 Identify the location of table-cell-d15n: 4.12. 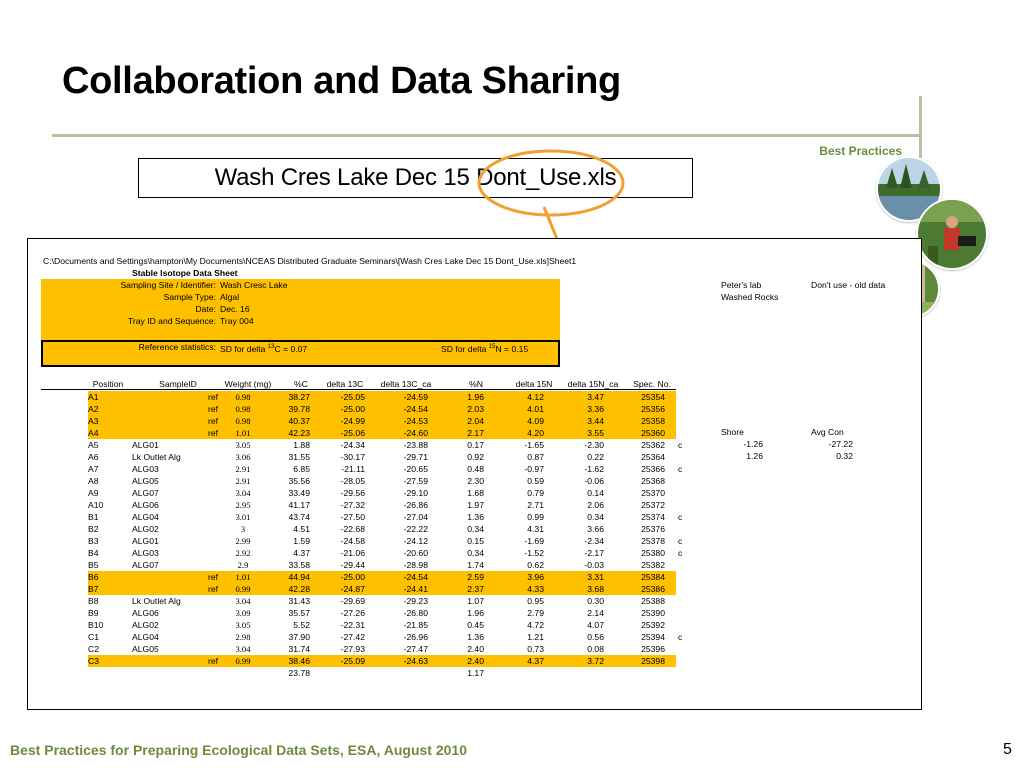
(535, 397).